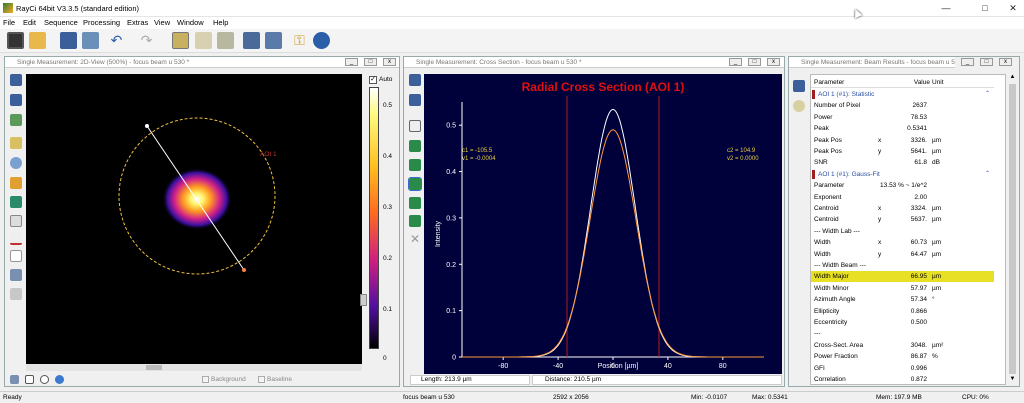 This screenshot has width=1024, height=403. I want to click on aoi-ellipse, so click(197, 196).